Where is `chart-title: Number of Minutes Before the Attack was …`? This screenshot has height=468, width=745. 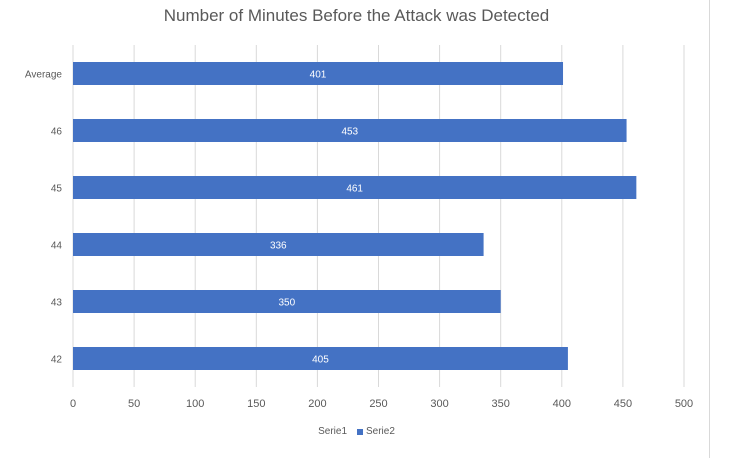 chart-title: Number of Minutes Before the Attack was … is located at coordinates (356, 15).